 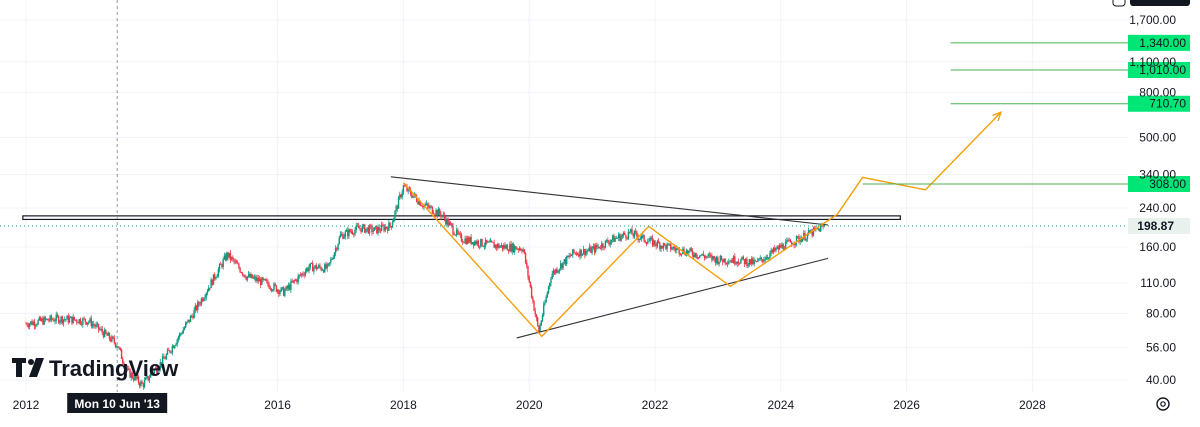 I want to click on toolbar-icon, so click(x=1119, y=3).